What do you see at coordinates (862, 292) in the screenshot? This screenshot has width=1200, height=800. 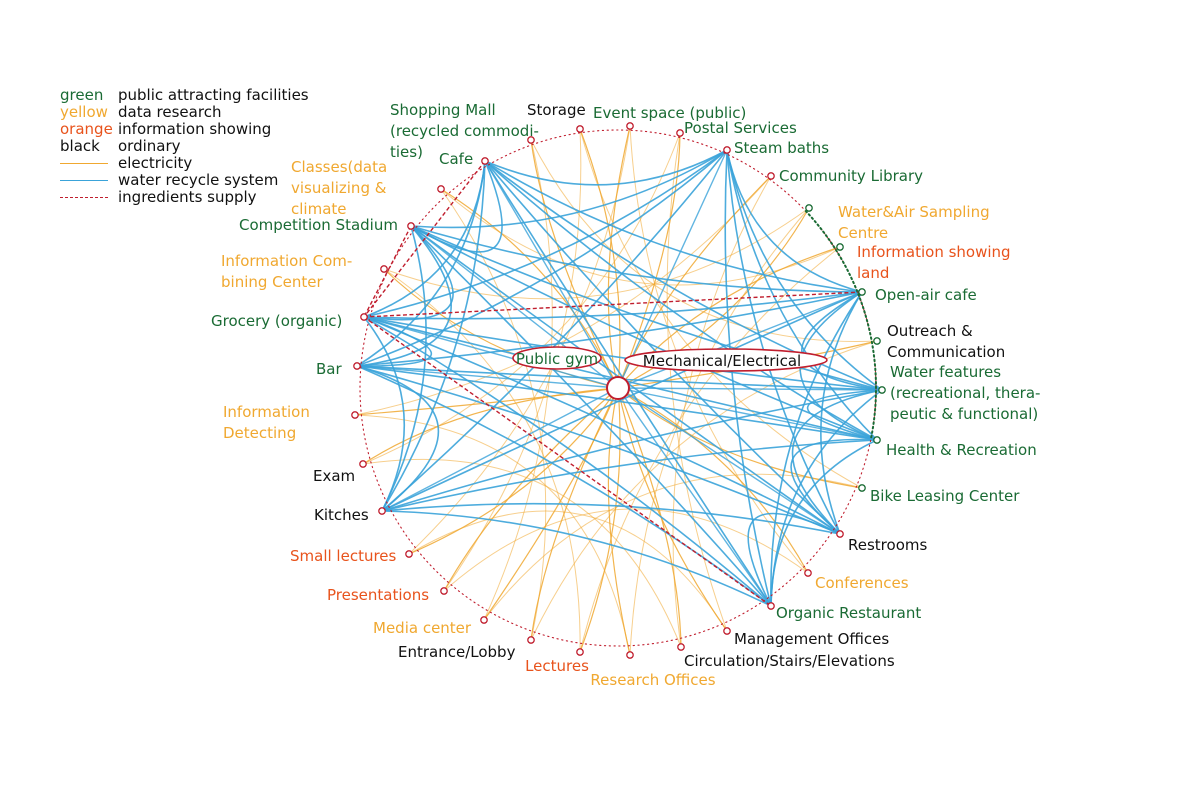 I see `node-opencafe-marker` at bounding box center [862, 292].